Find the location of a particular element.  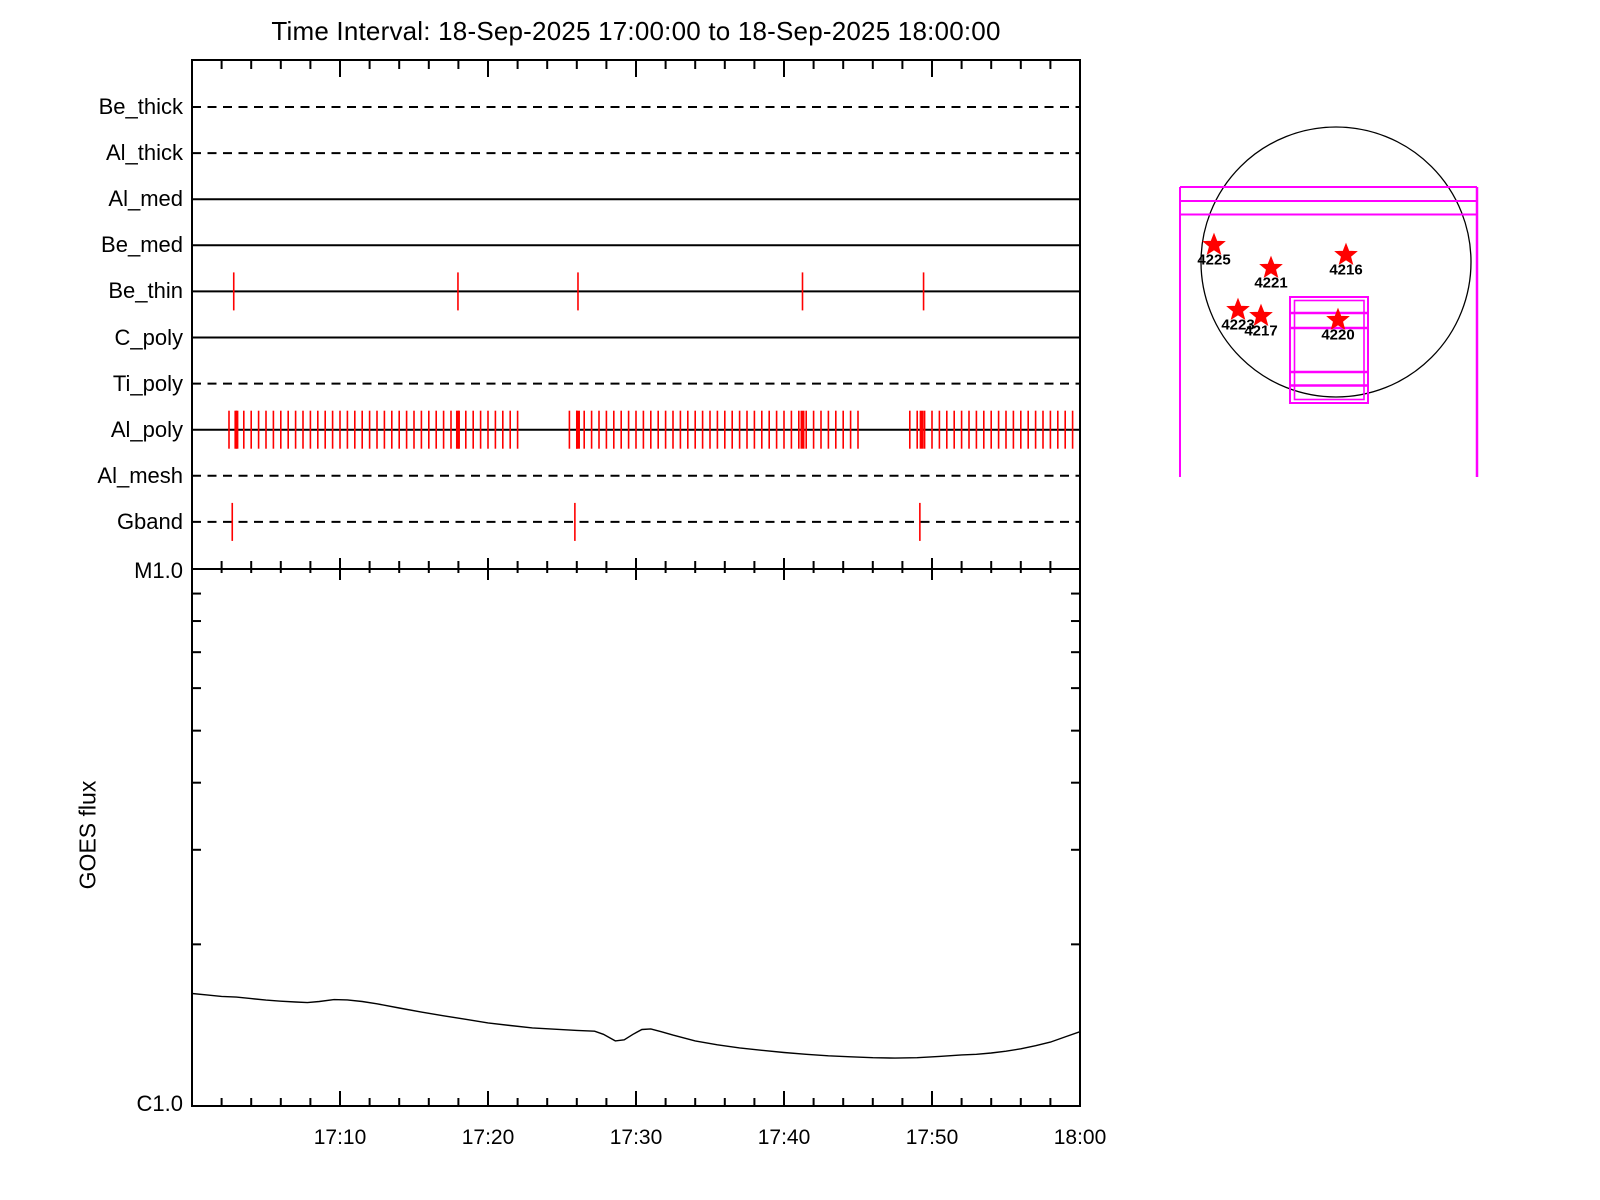

time-tick-label-17:30: 17:30 is located at coordinates (636, 1137).